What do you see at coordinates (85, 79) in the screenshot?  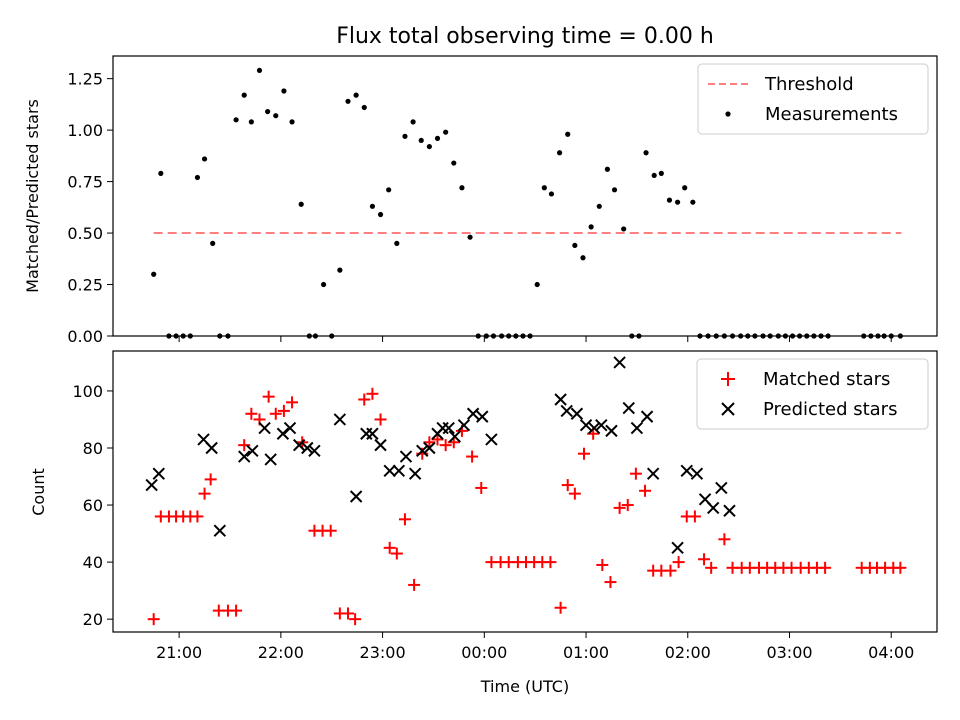 I see `top-y-tick-label: 1.25` at bounding box center [85, 79].